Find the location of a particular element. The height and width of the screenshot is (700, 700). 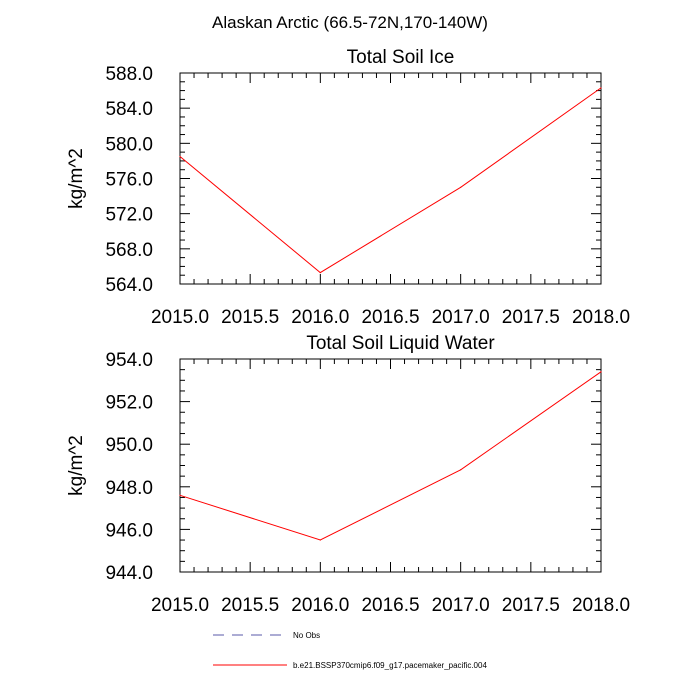

y-tick-label: 944.0 is located at coordinates (129, 573).